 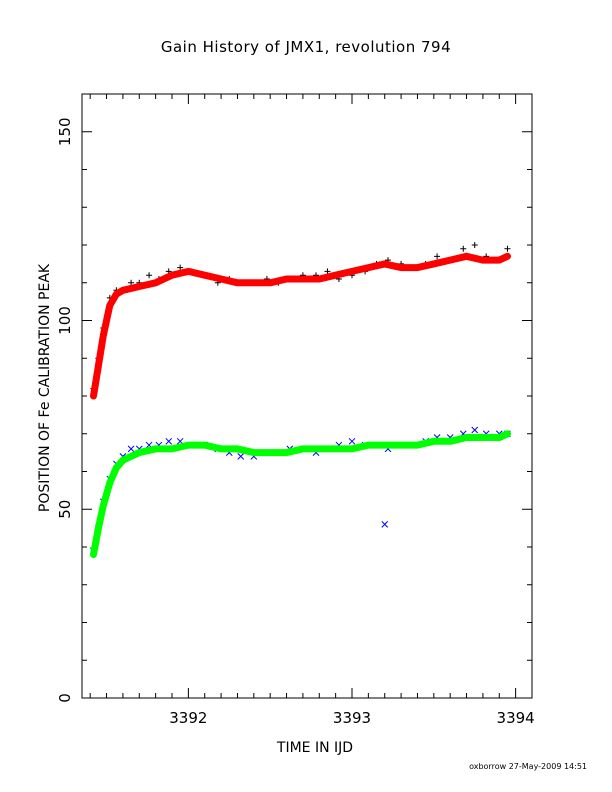 I want to click on x-tick-label: 3393, so click(x=352, y=718).